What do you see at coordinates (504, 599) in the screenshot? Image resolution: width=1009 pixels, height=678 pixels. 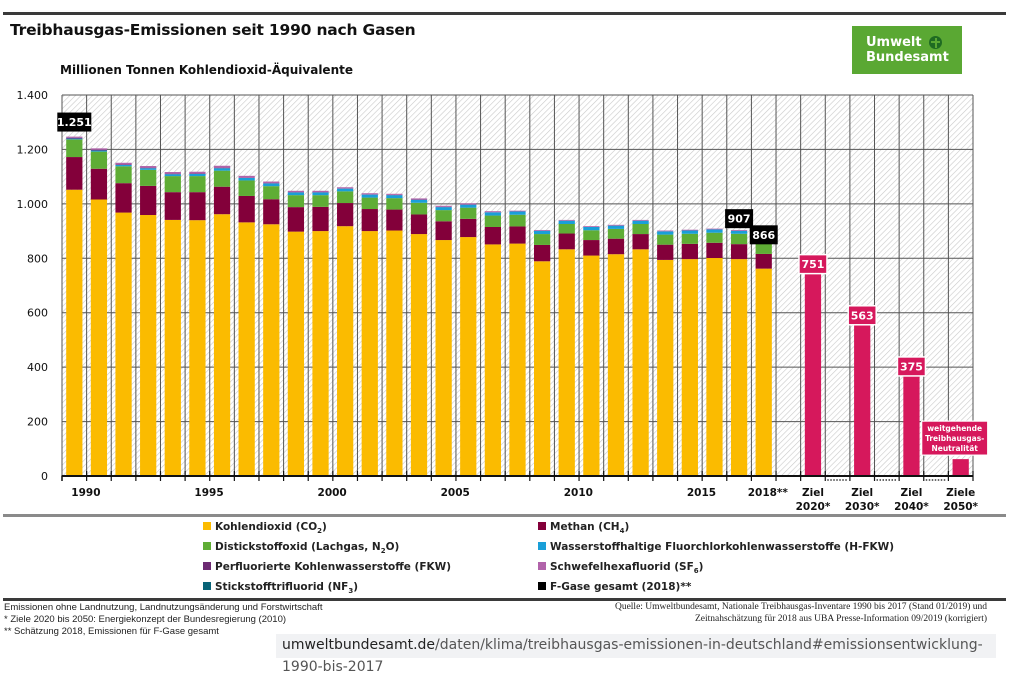 I see `footer-divider` at bounding box center [504, 599].